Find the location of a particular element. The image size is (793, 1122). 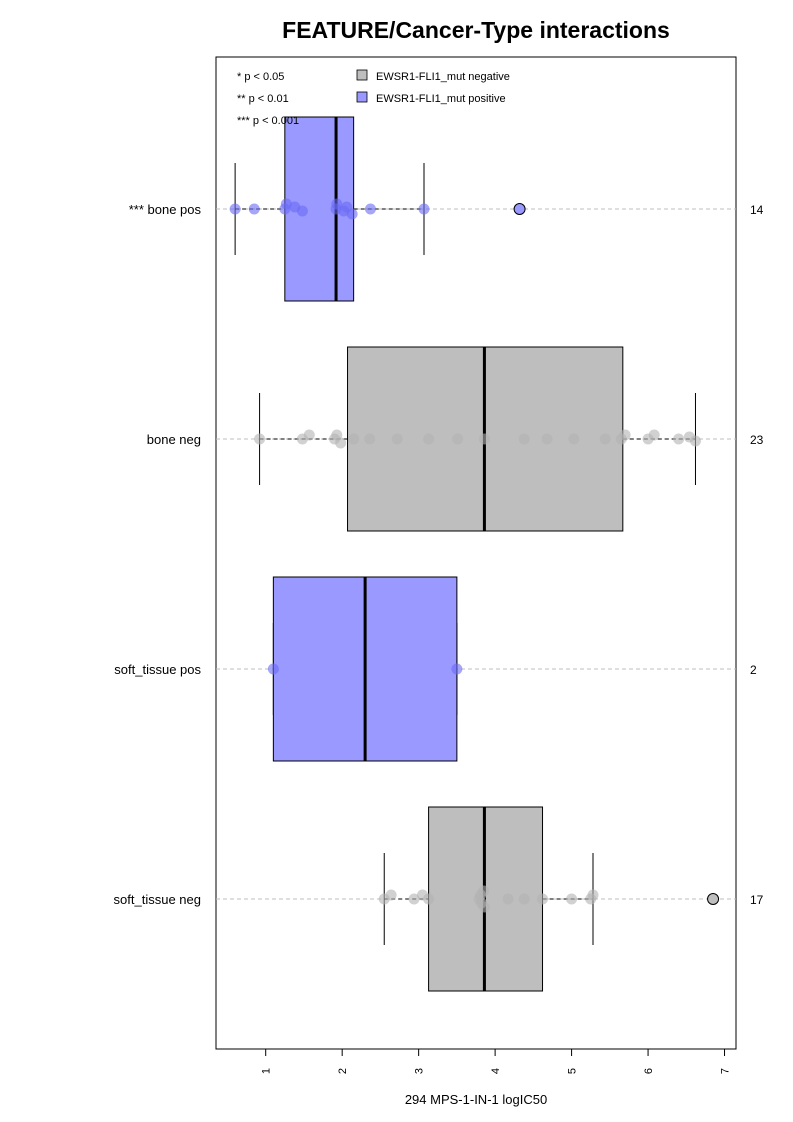

legend-significance: *** p < 0.001 is located at coordinates (268, 121).